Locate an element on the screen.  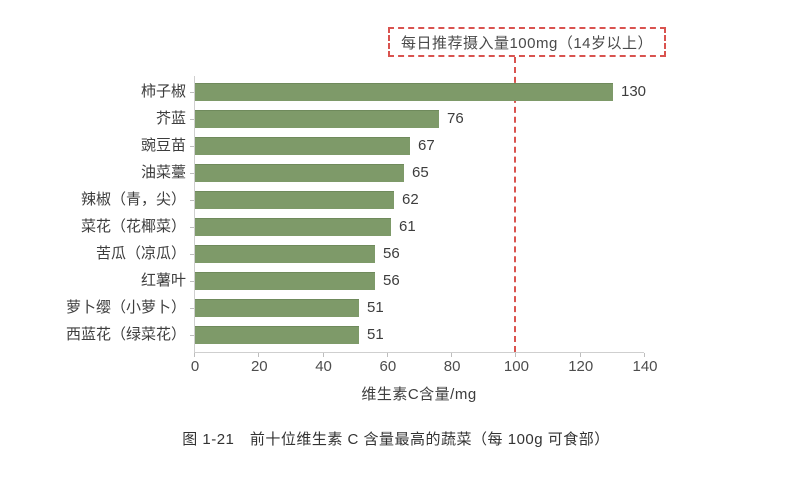
category-label: 萝卜缨（小萝卜） is located at coordinates (125, 307).